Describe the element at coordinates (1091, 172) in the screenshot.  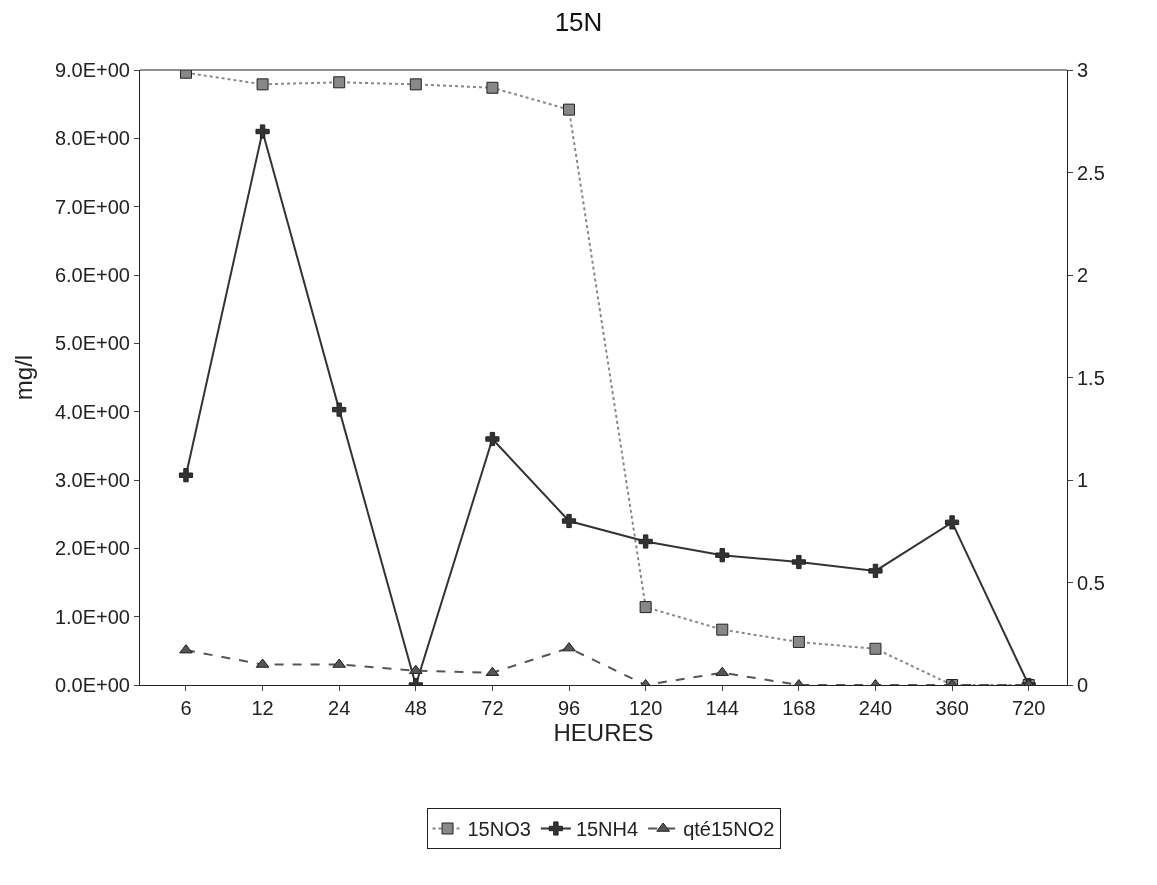
I see `y2-tick-label: 2.5` at that location.